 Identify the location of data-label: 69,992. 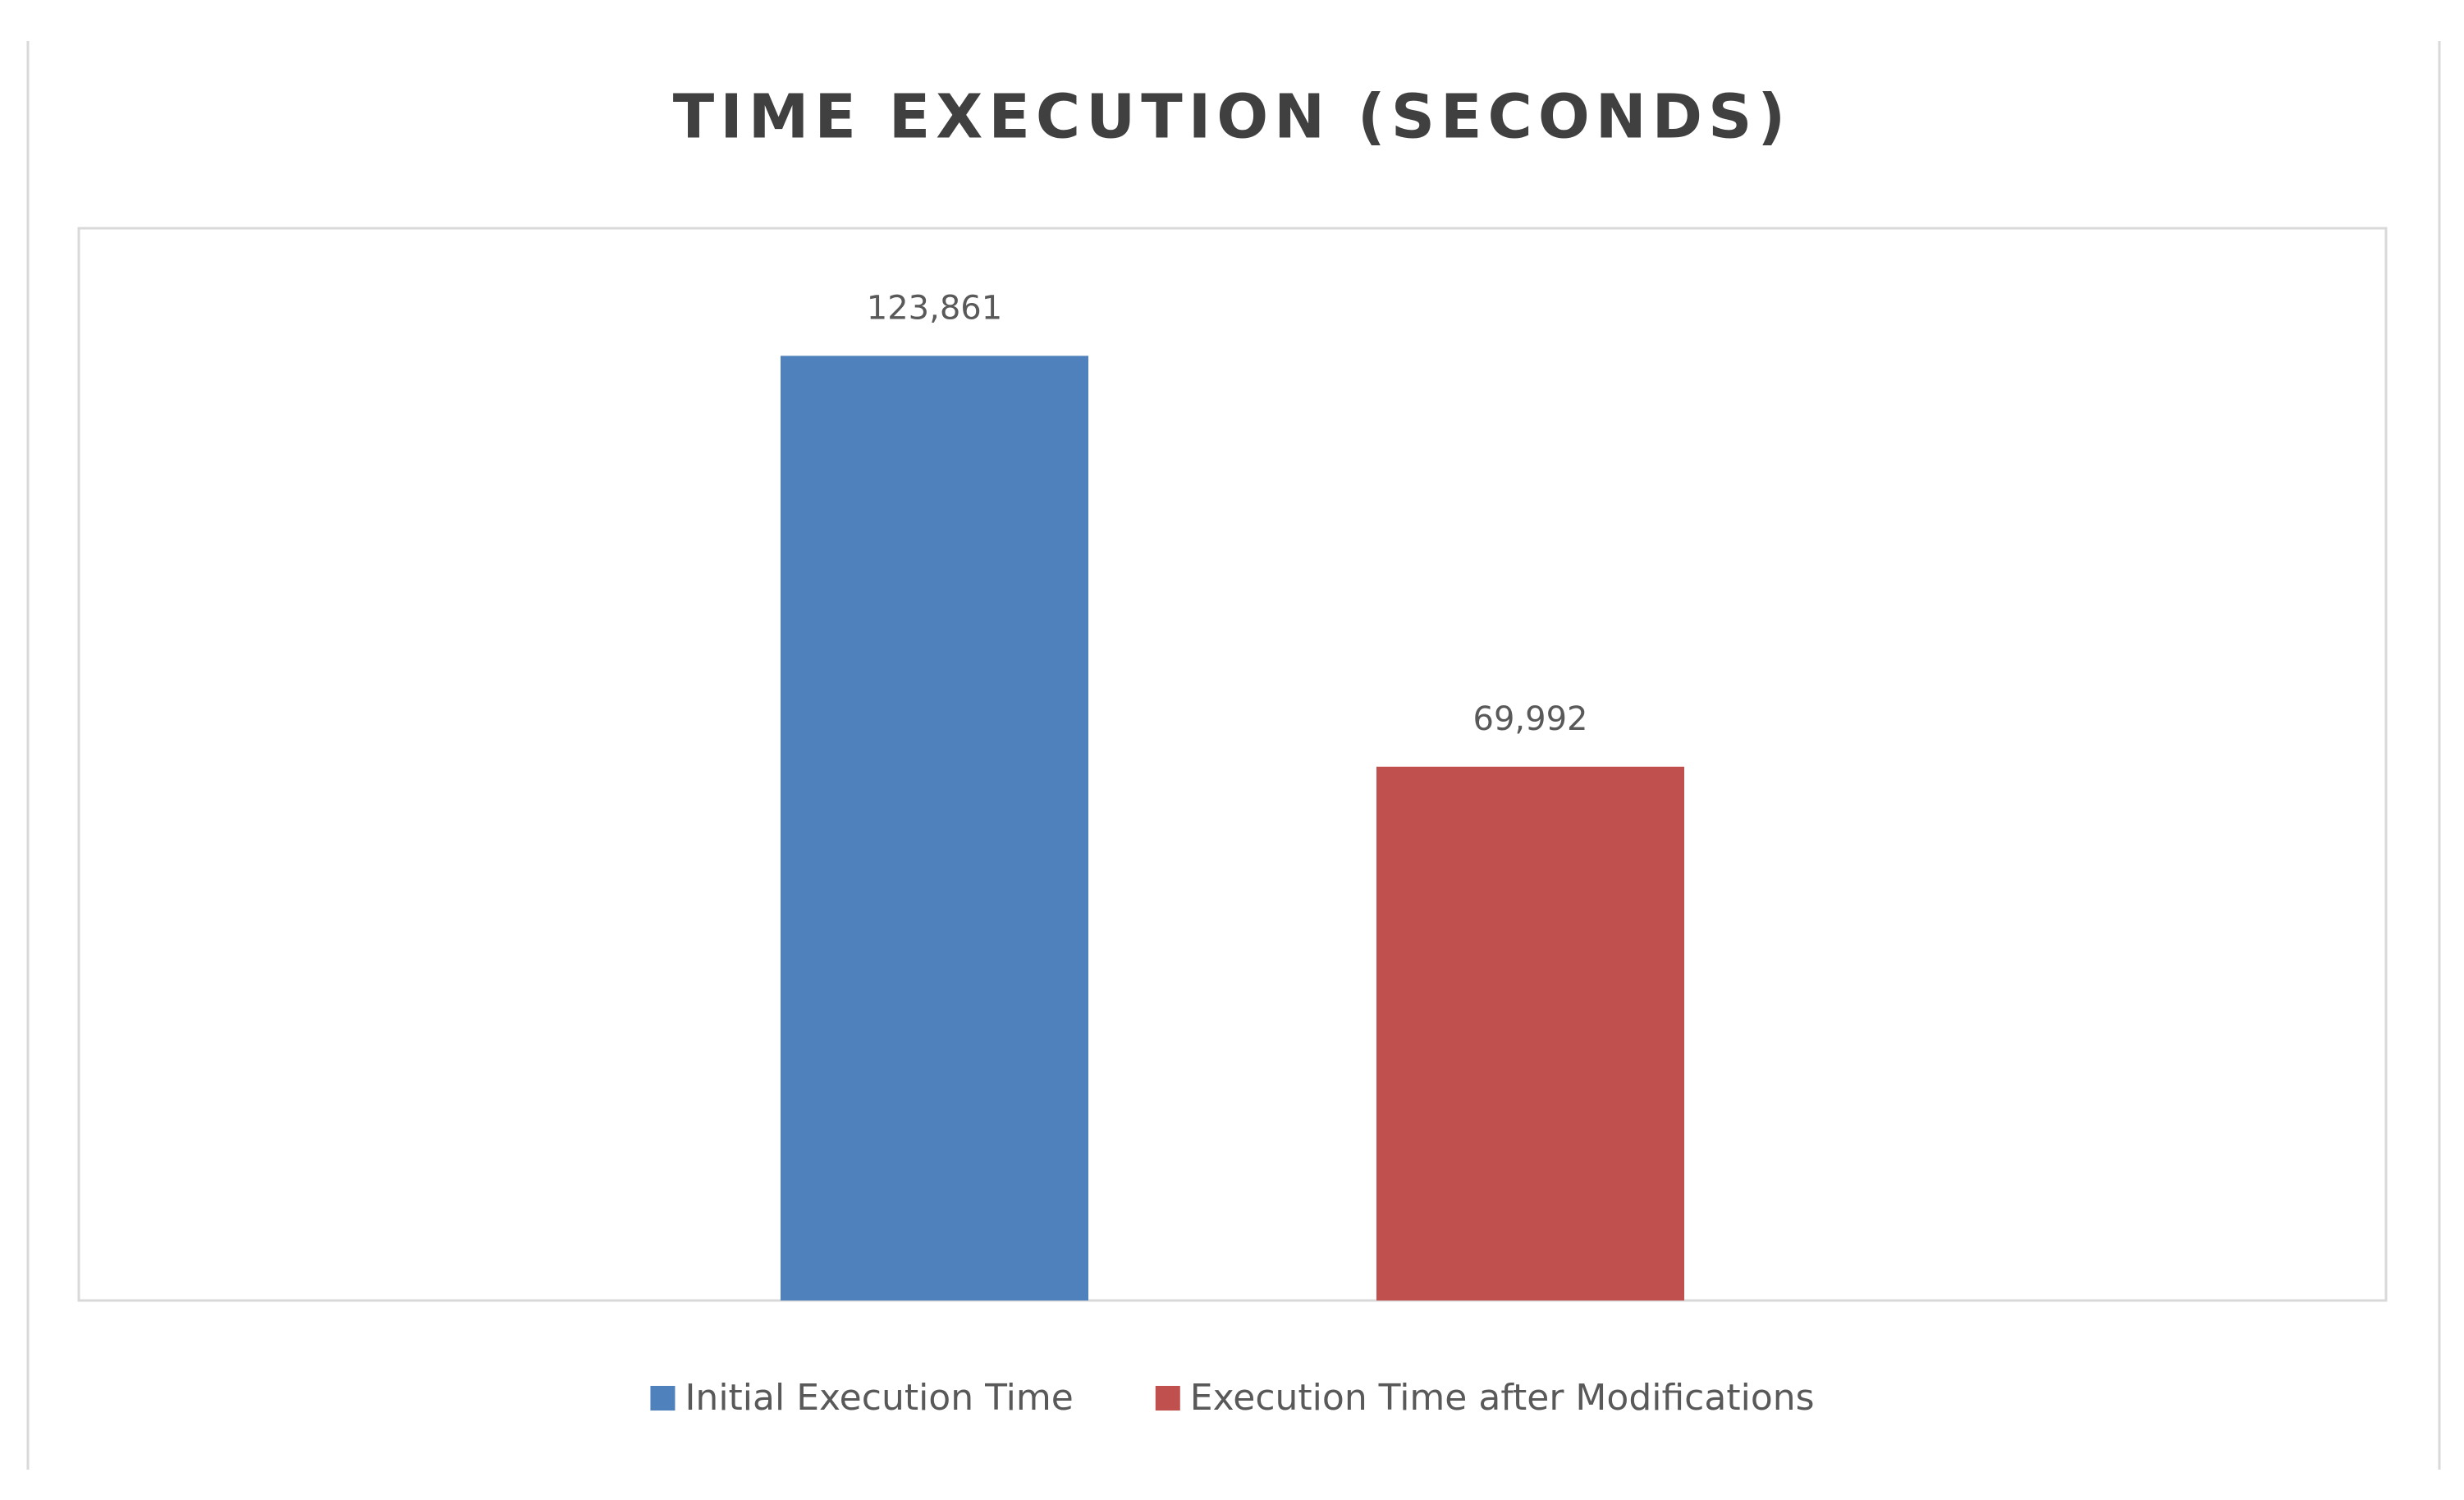
(1531, 719).